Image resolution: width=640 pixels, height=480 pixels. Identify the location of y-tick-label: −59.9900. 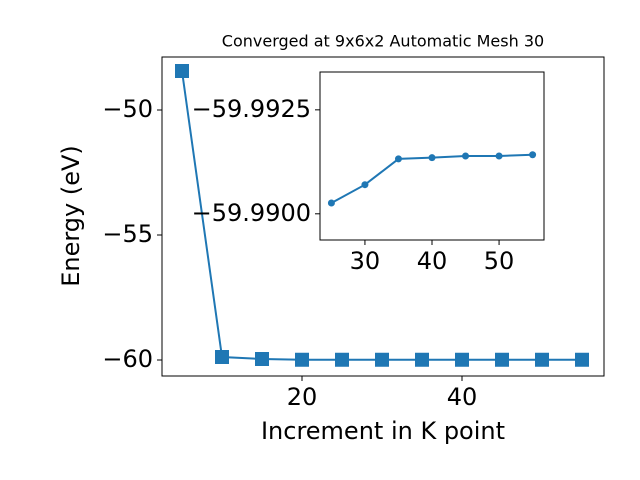
(251, 213).